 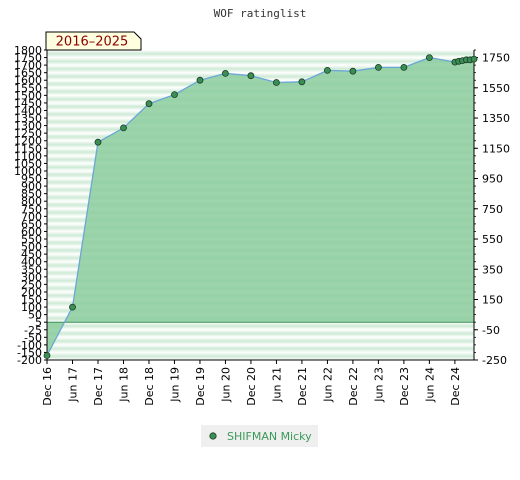 What do you see at coordinates (31, 186) in the screenshot?
I see `left-tick-label: 900` at bounding box center [31, 186].